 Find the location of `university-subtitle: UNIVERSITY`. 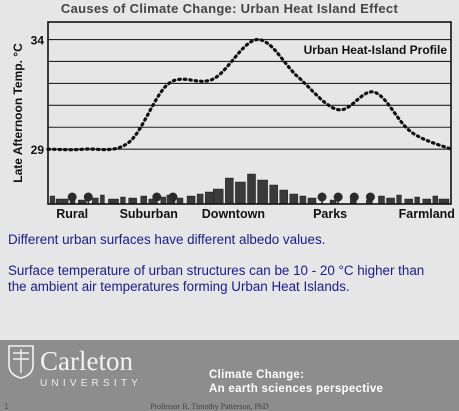

university-subtitle: UNIVERSITY is located at coordinates (91, 383).